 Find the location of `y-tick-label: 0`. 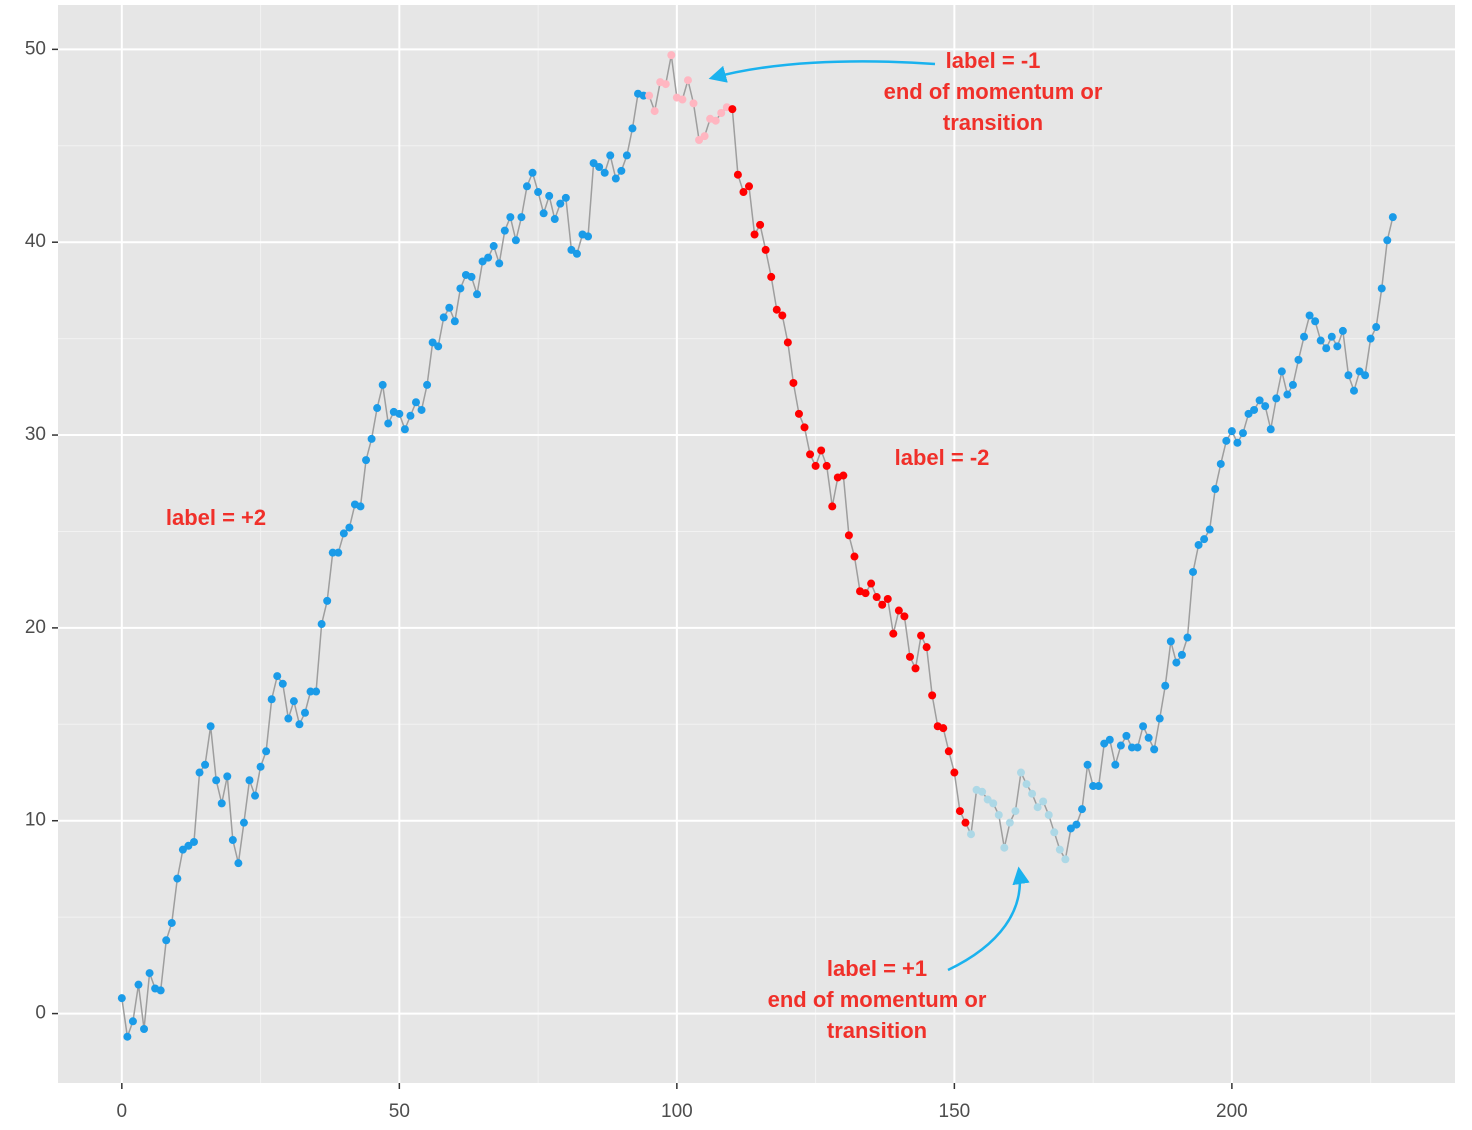

y-tick-label: 0 is located at coordinates (40, 1013).